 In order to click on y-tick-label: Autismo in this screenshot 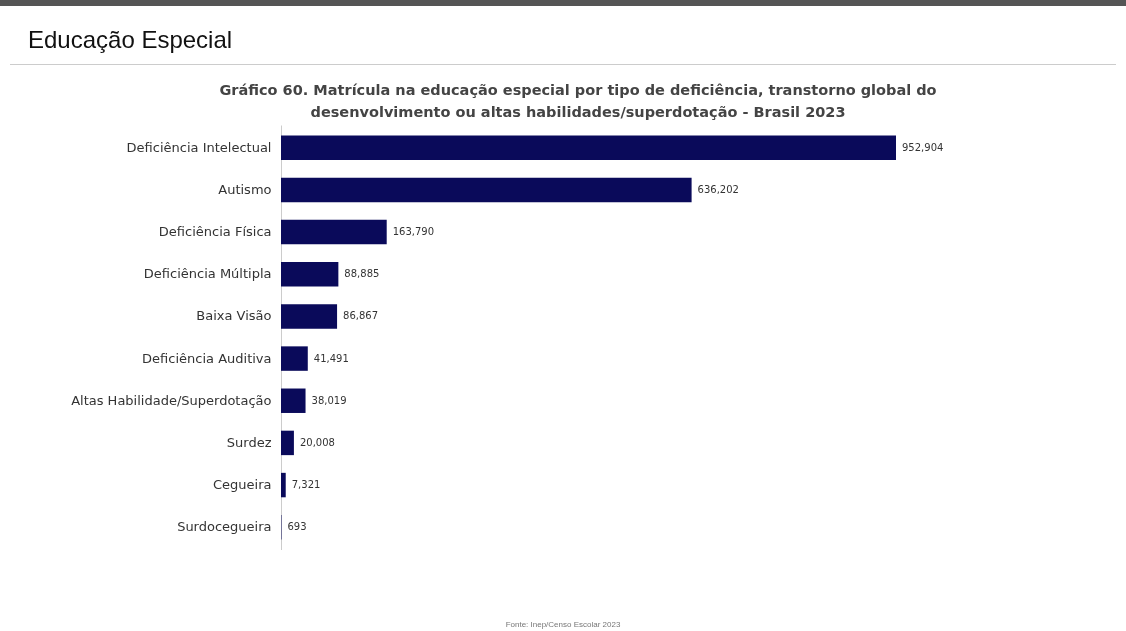, I will do `click(245, 189)`.